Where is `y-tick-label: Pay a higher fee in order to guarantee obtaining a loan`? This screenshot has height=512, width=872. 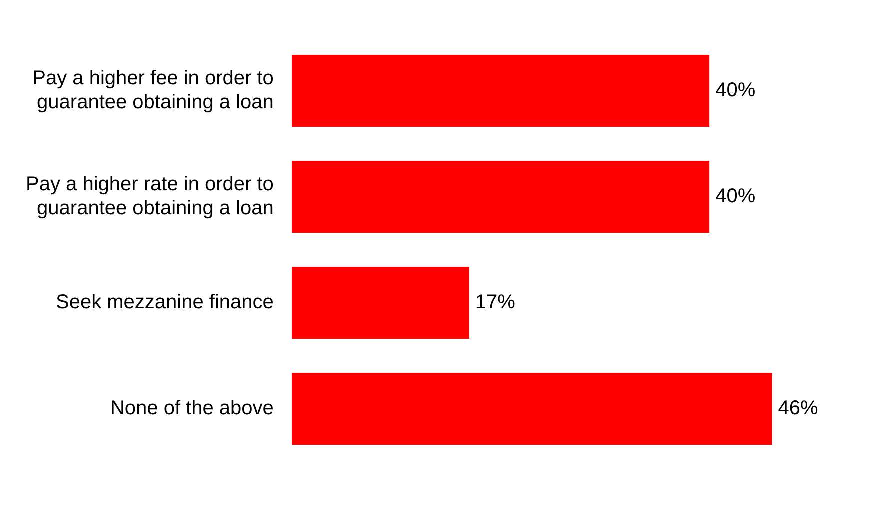
y-tick-label: Pay a higher fee in order to guarantee obtaining a loan is located at coordinates (153, 91).